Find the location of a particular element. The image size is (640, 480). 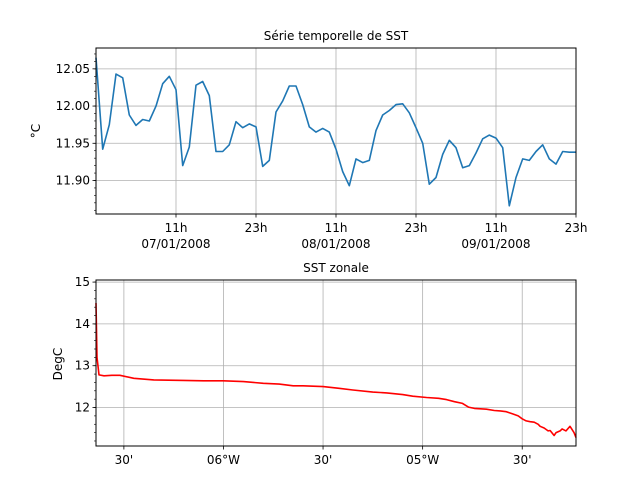

timeseries-xtick-date-label: 07/01/2008 is located at coordinates (175, 244).